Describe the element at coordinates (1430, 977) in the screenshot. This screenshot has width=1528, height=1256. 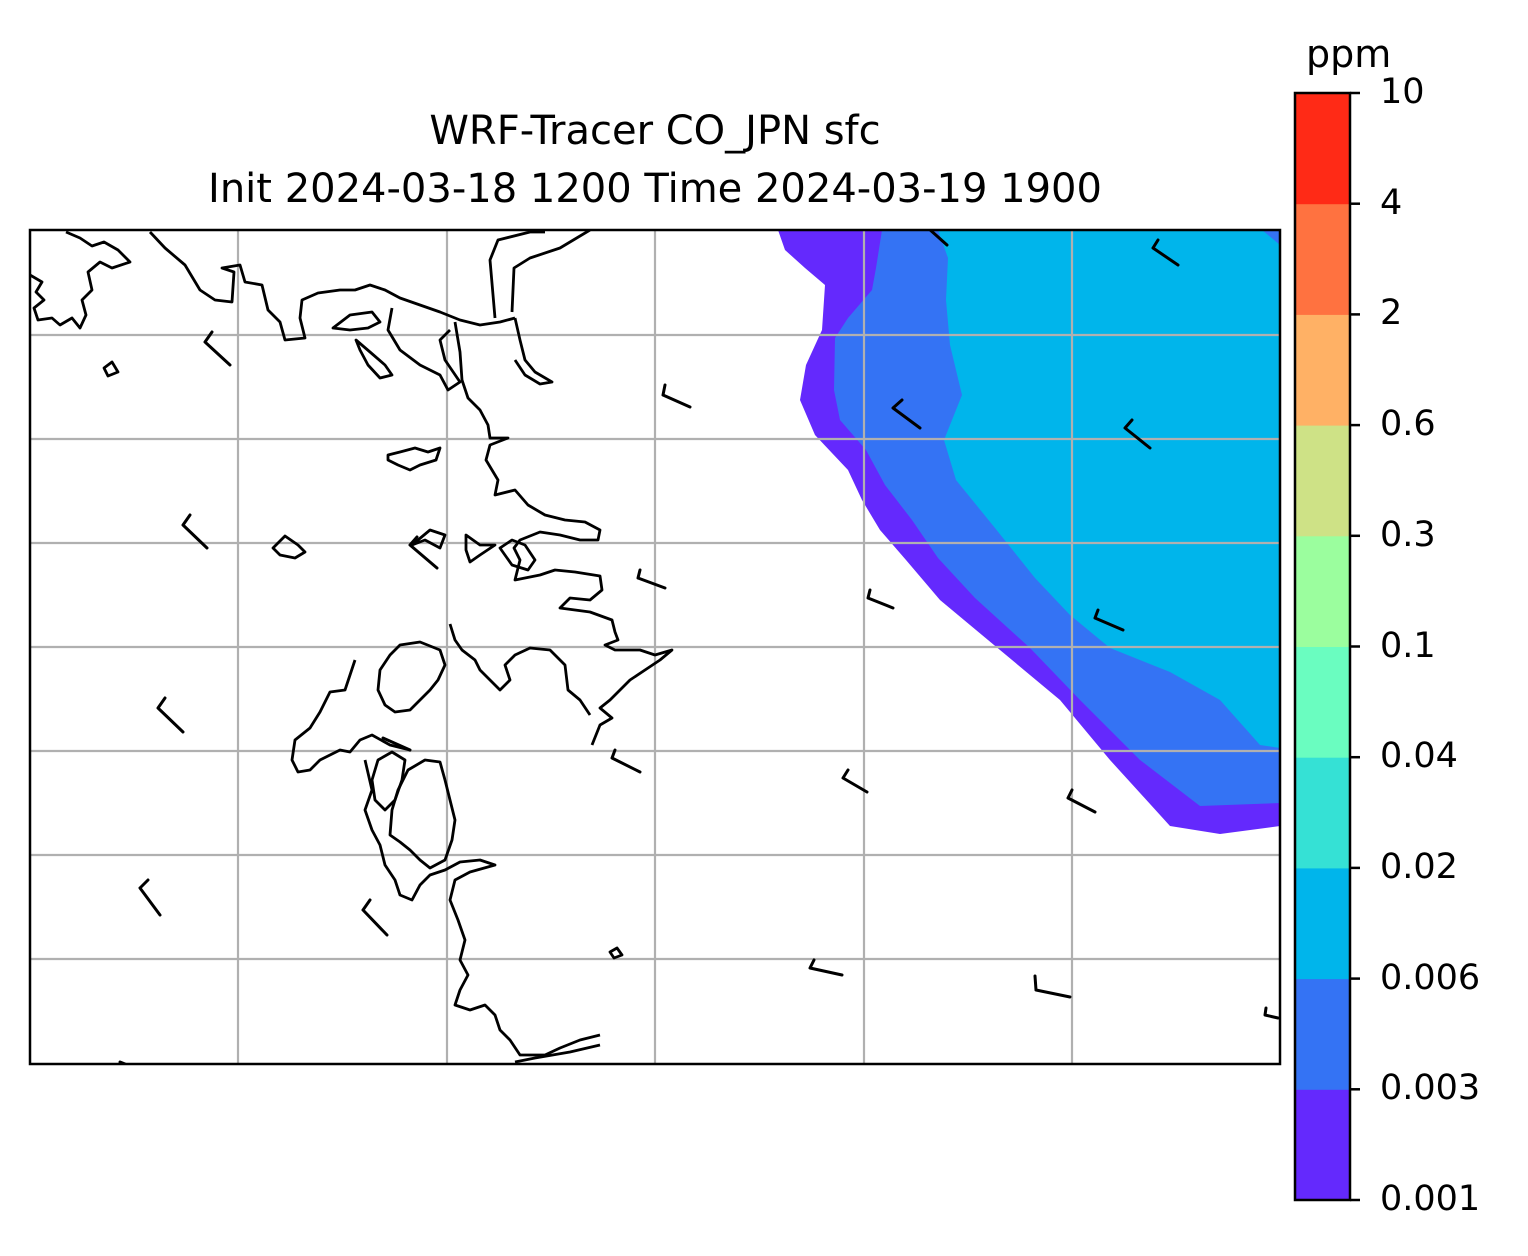
I see `colorbar-tick-label: 0.006` at that location.